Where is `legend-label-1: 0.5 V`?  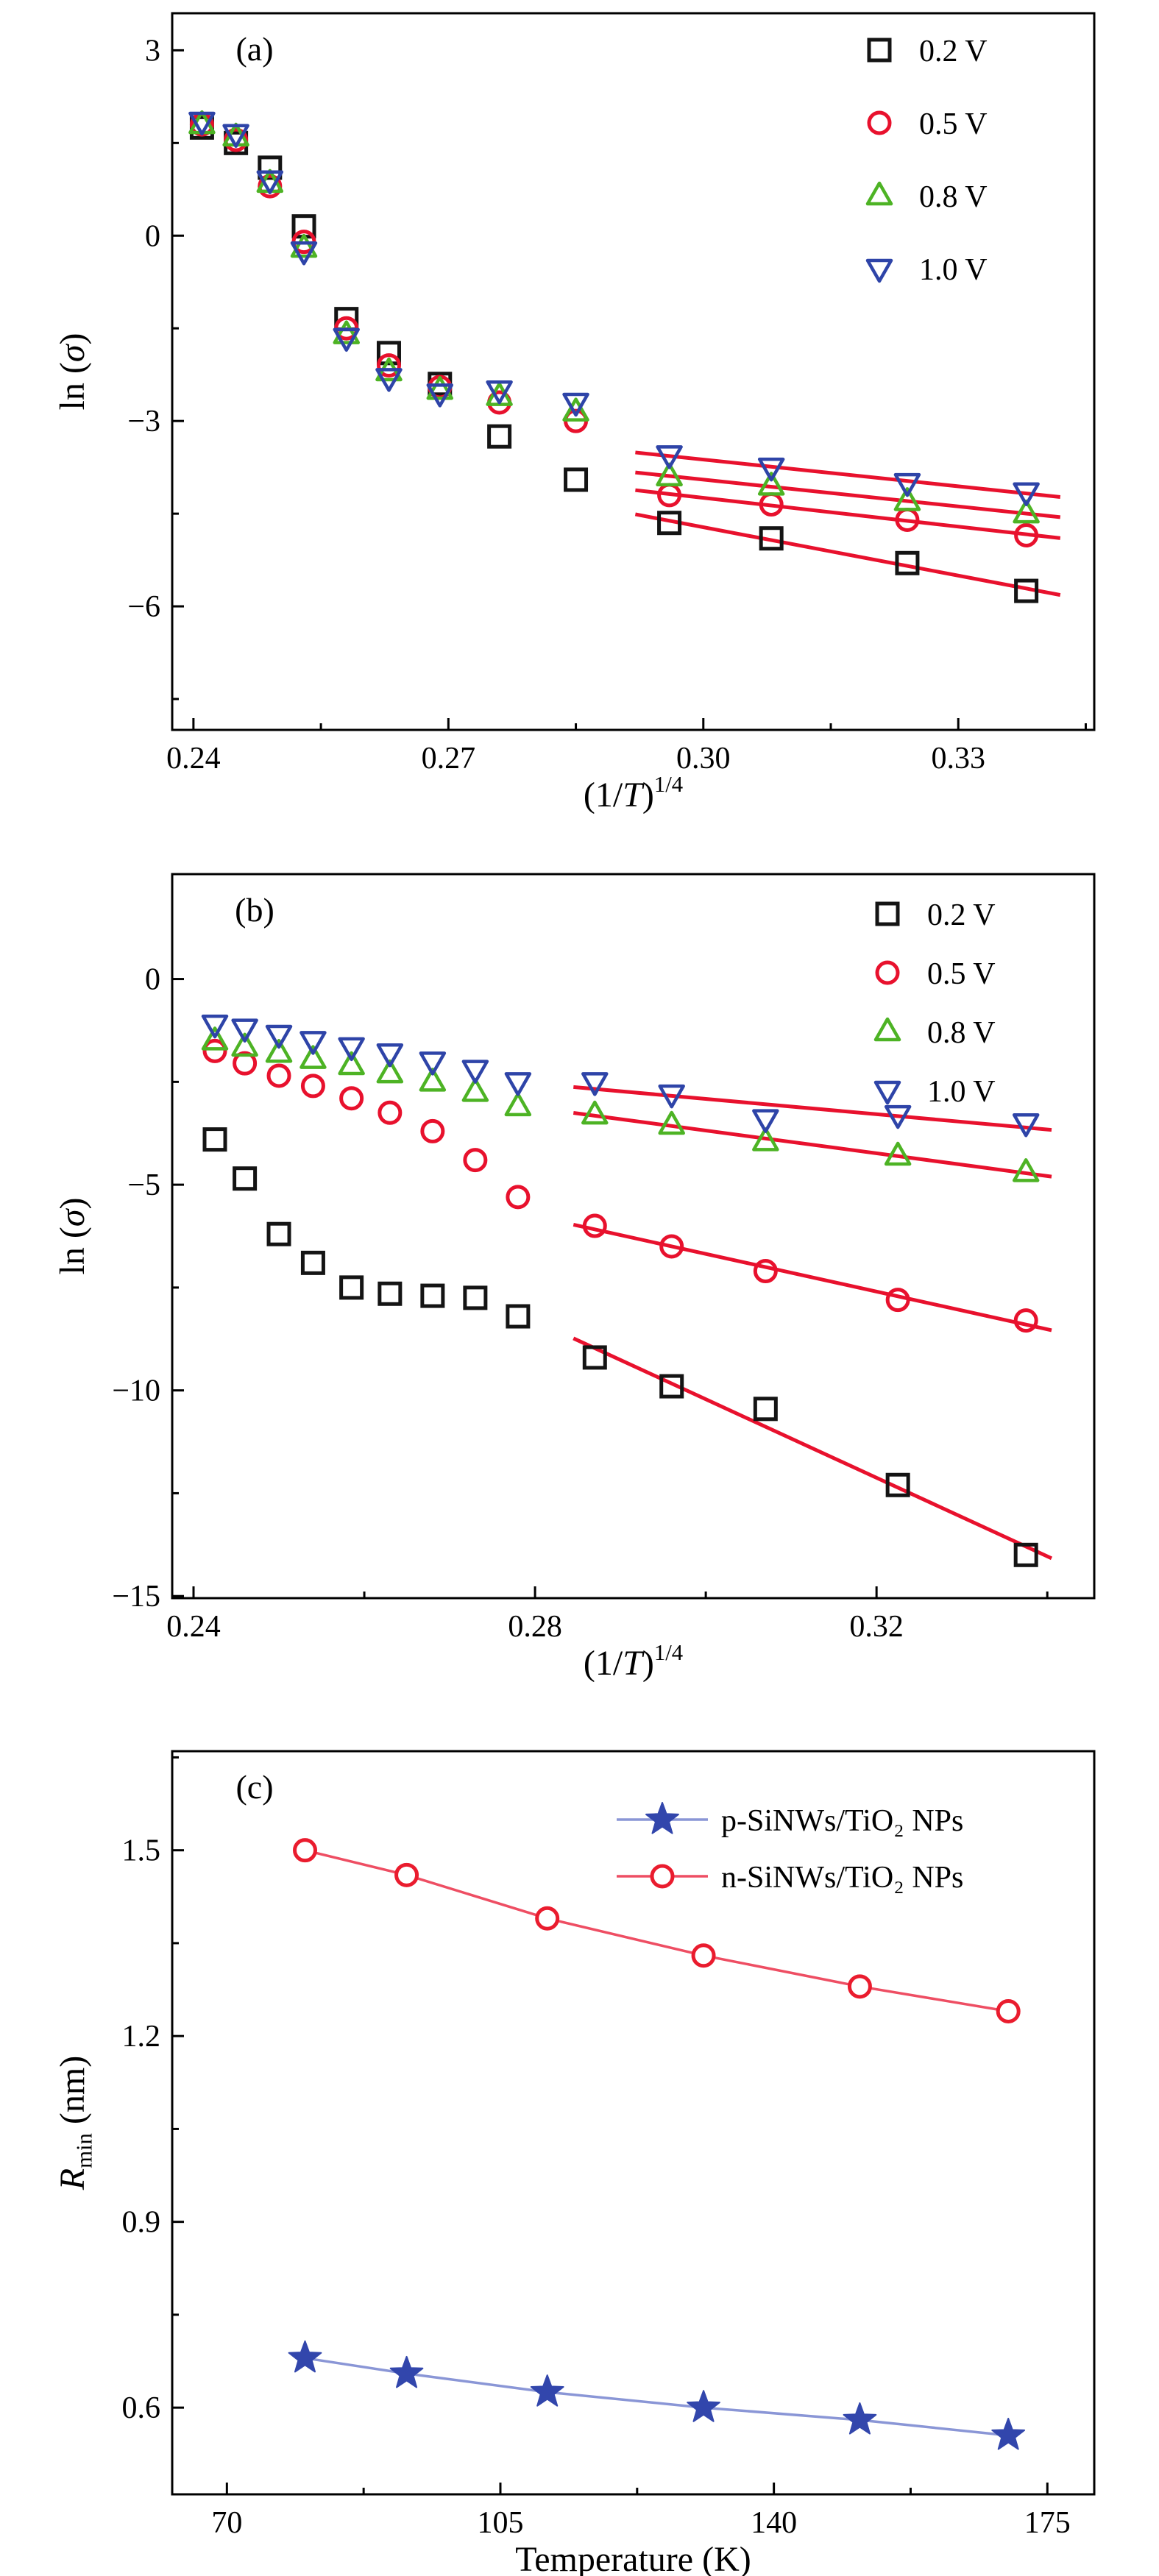
legend-label-1: 0.5 V is located at coordinates (961, 974).